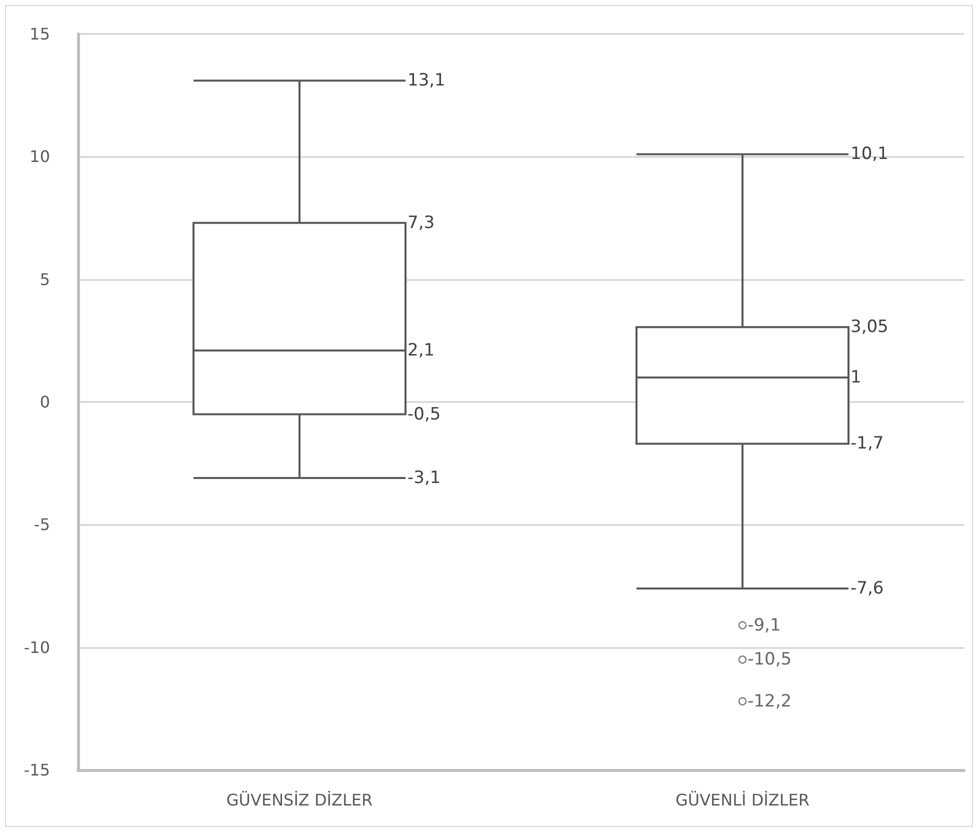  Describe the element at coordinates (421, 350) in the screenshot. I see `text: 2,1` at that location.